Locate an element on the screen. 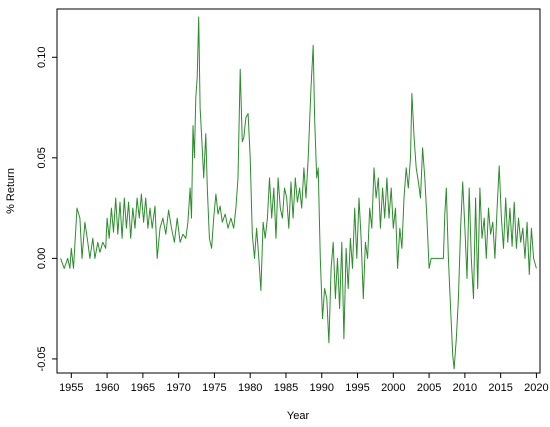 This screenshot has height=427, width=550. y-tick-label: -0.05 is located at coordinates (42, 358).